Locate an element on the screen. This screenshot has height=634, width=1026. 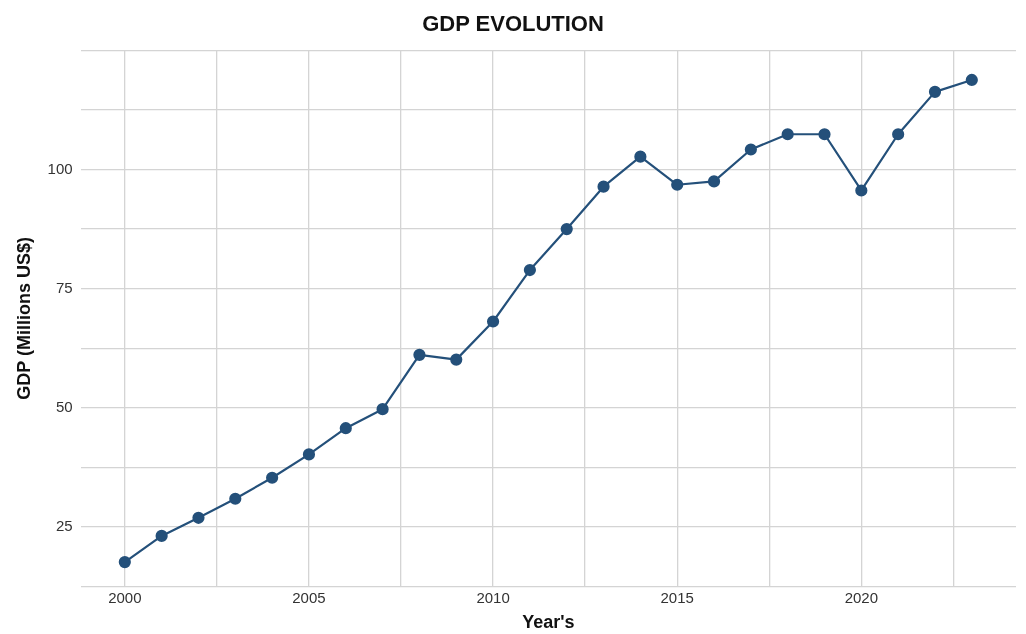
y-axis-title: GDP (Millions US$) is located at coordinates (23, 318).